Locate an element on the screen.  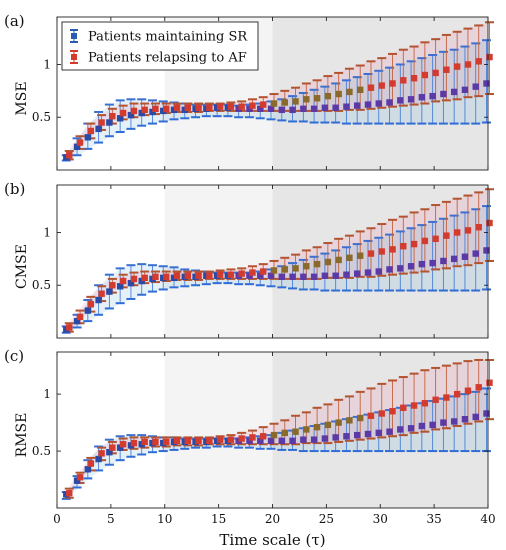
y-axis-label: RMSE is located at coordinates (22, 435).